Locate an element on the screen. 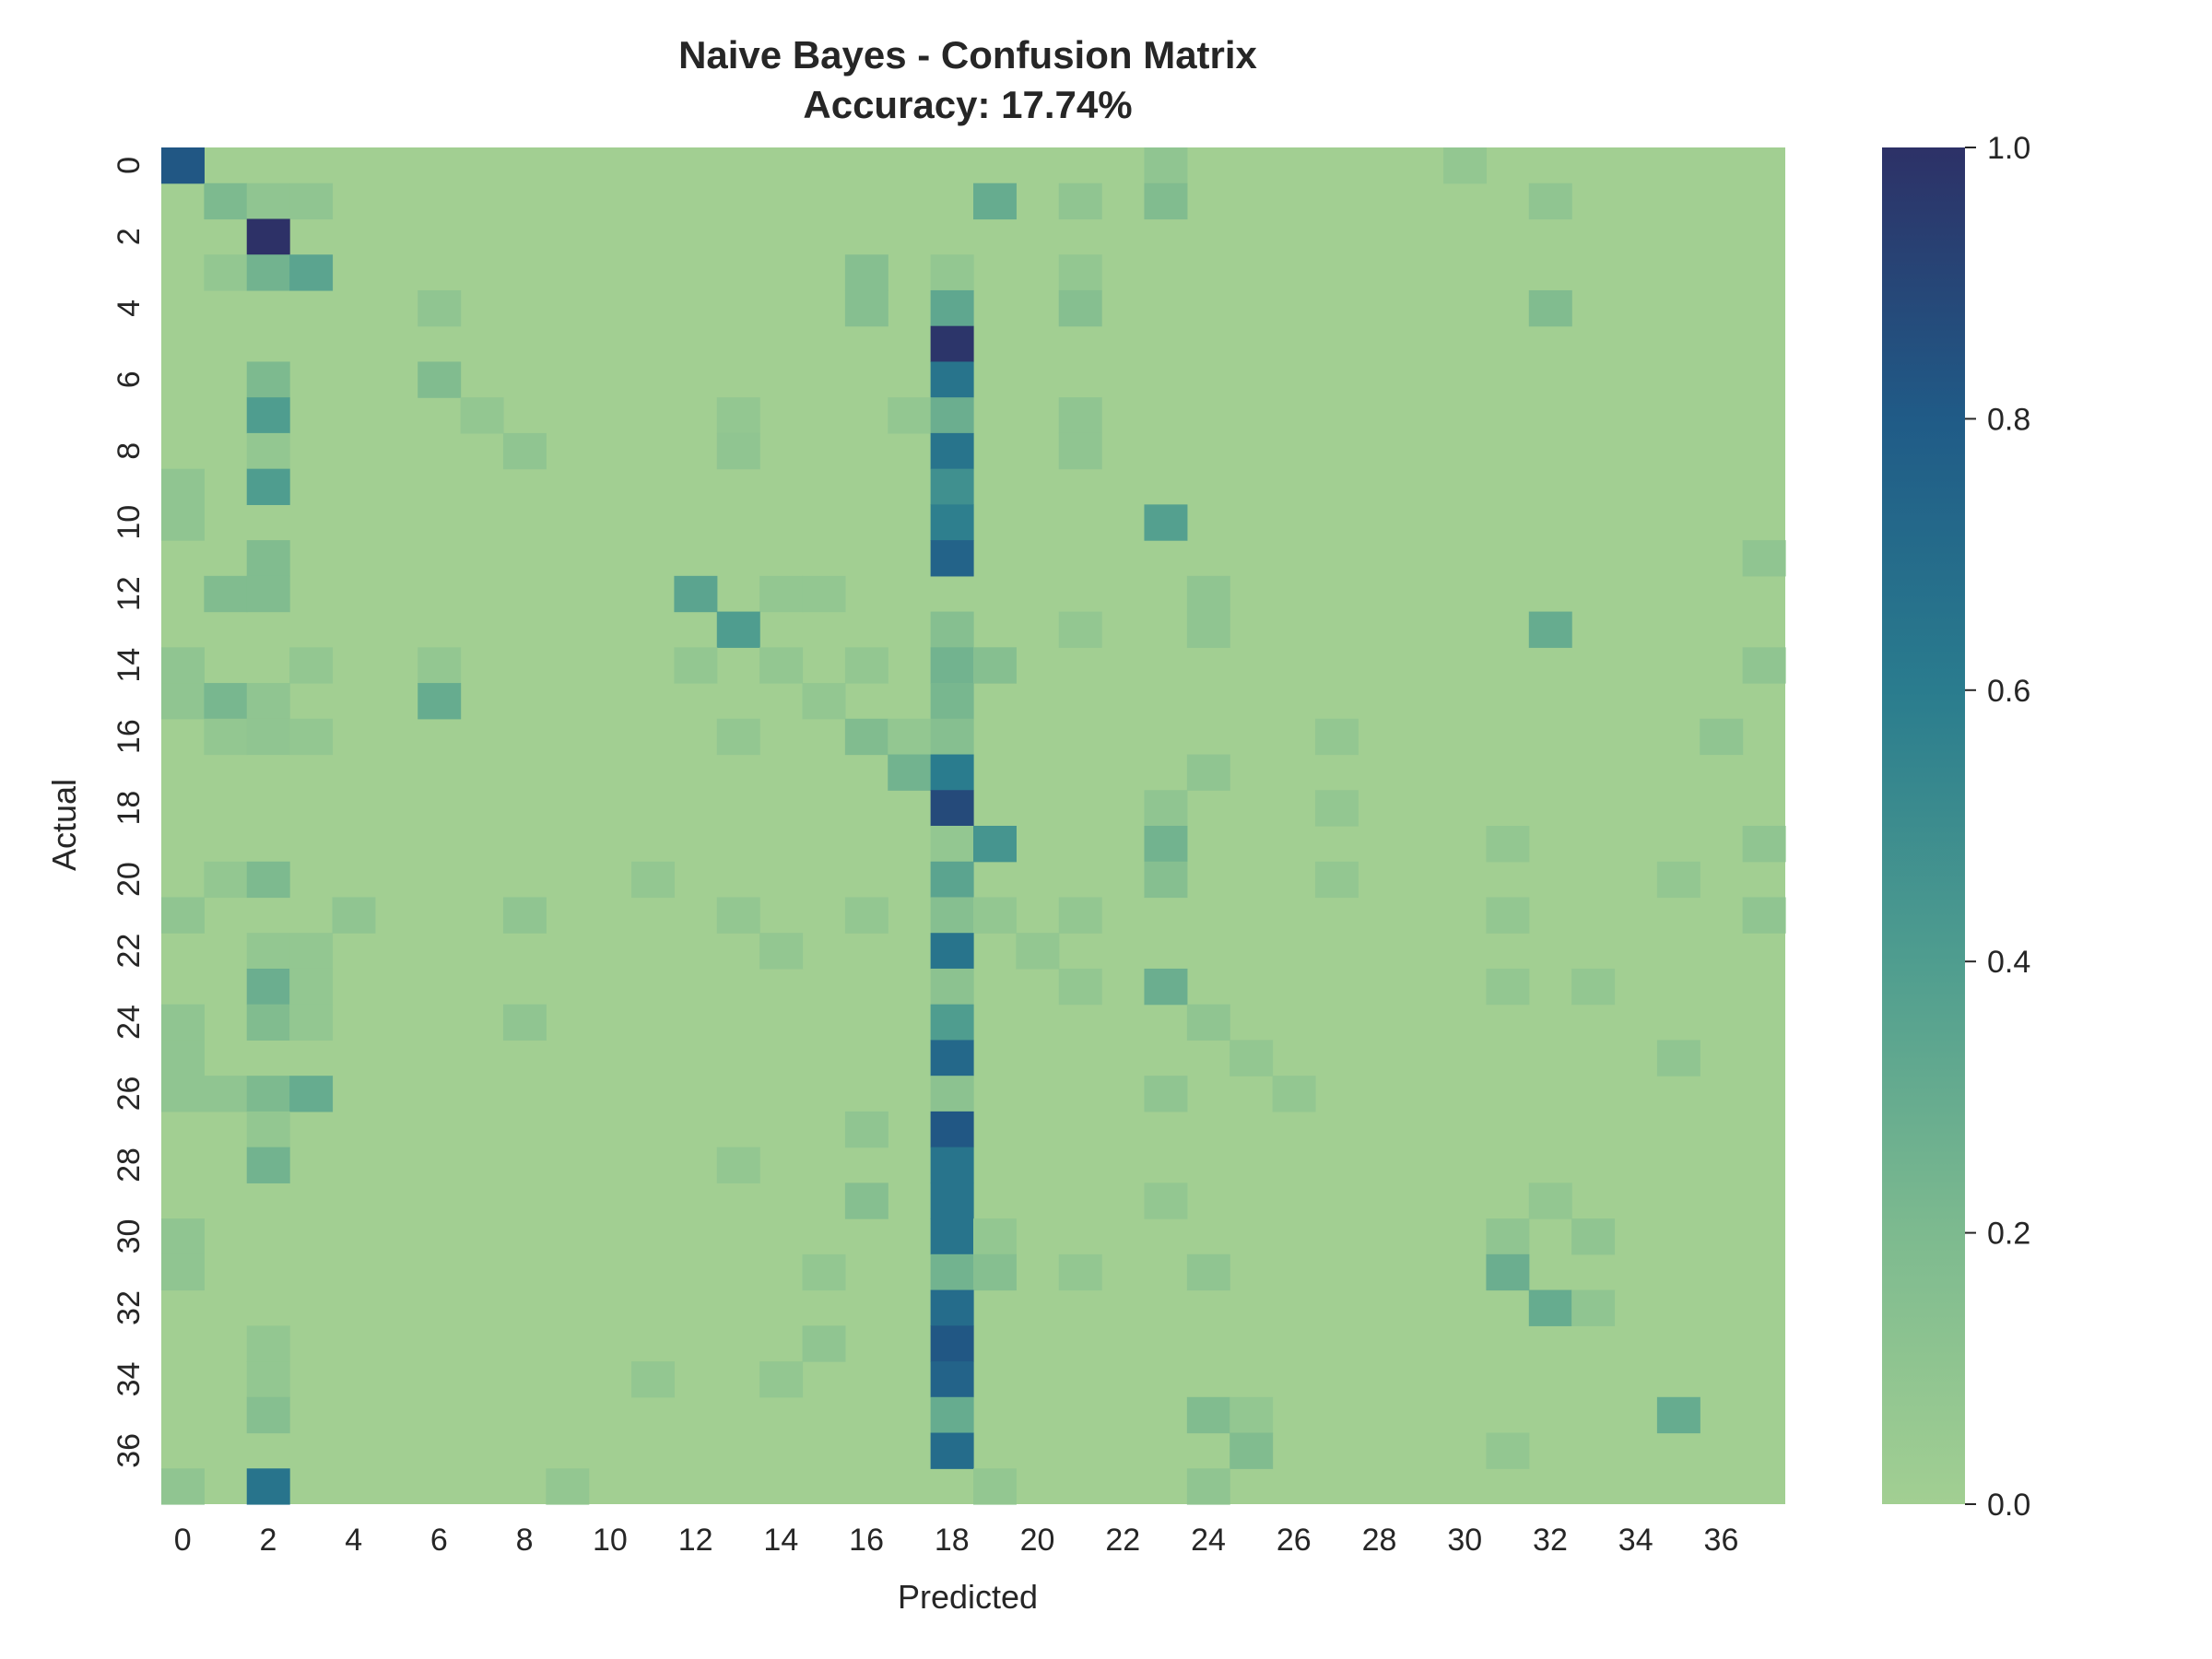  x-tick-label: 32 is located at coordinates (1550, 1540).